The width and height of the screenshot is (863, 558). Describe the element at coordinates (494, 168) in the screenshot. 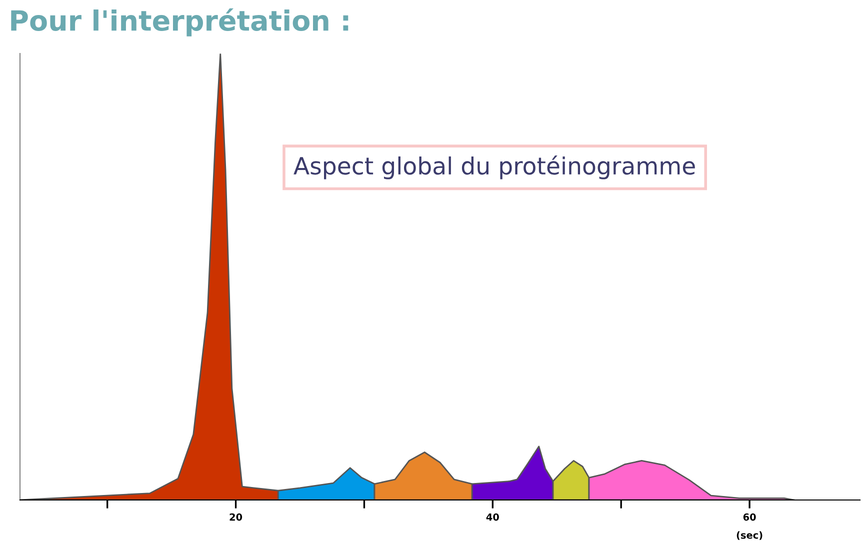

I see `annotation: Aspect global du protéinogramme` at that location.